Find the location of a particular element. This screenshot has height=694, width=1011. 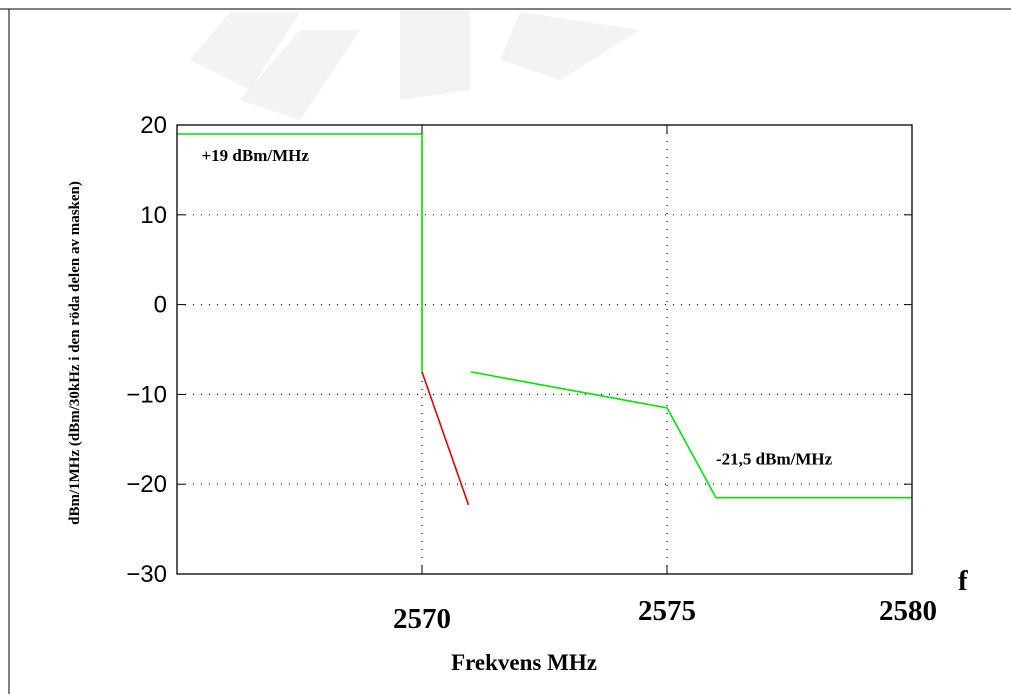

y-tick-label: 10 is located at coordinates (153, 215).